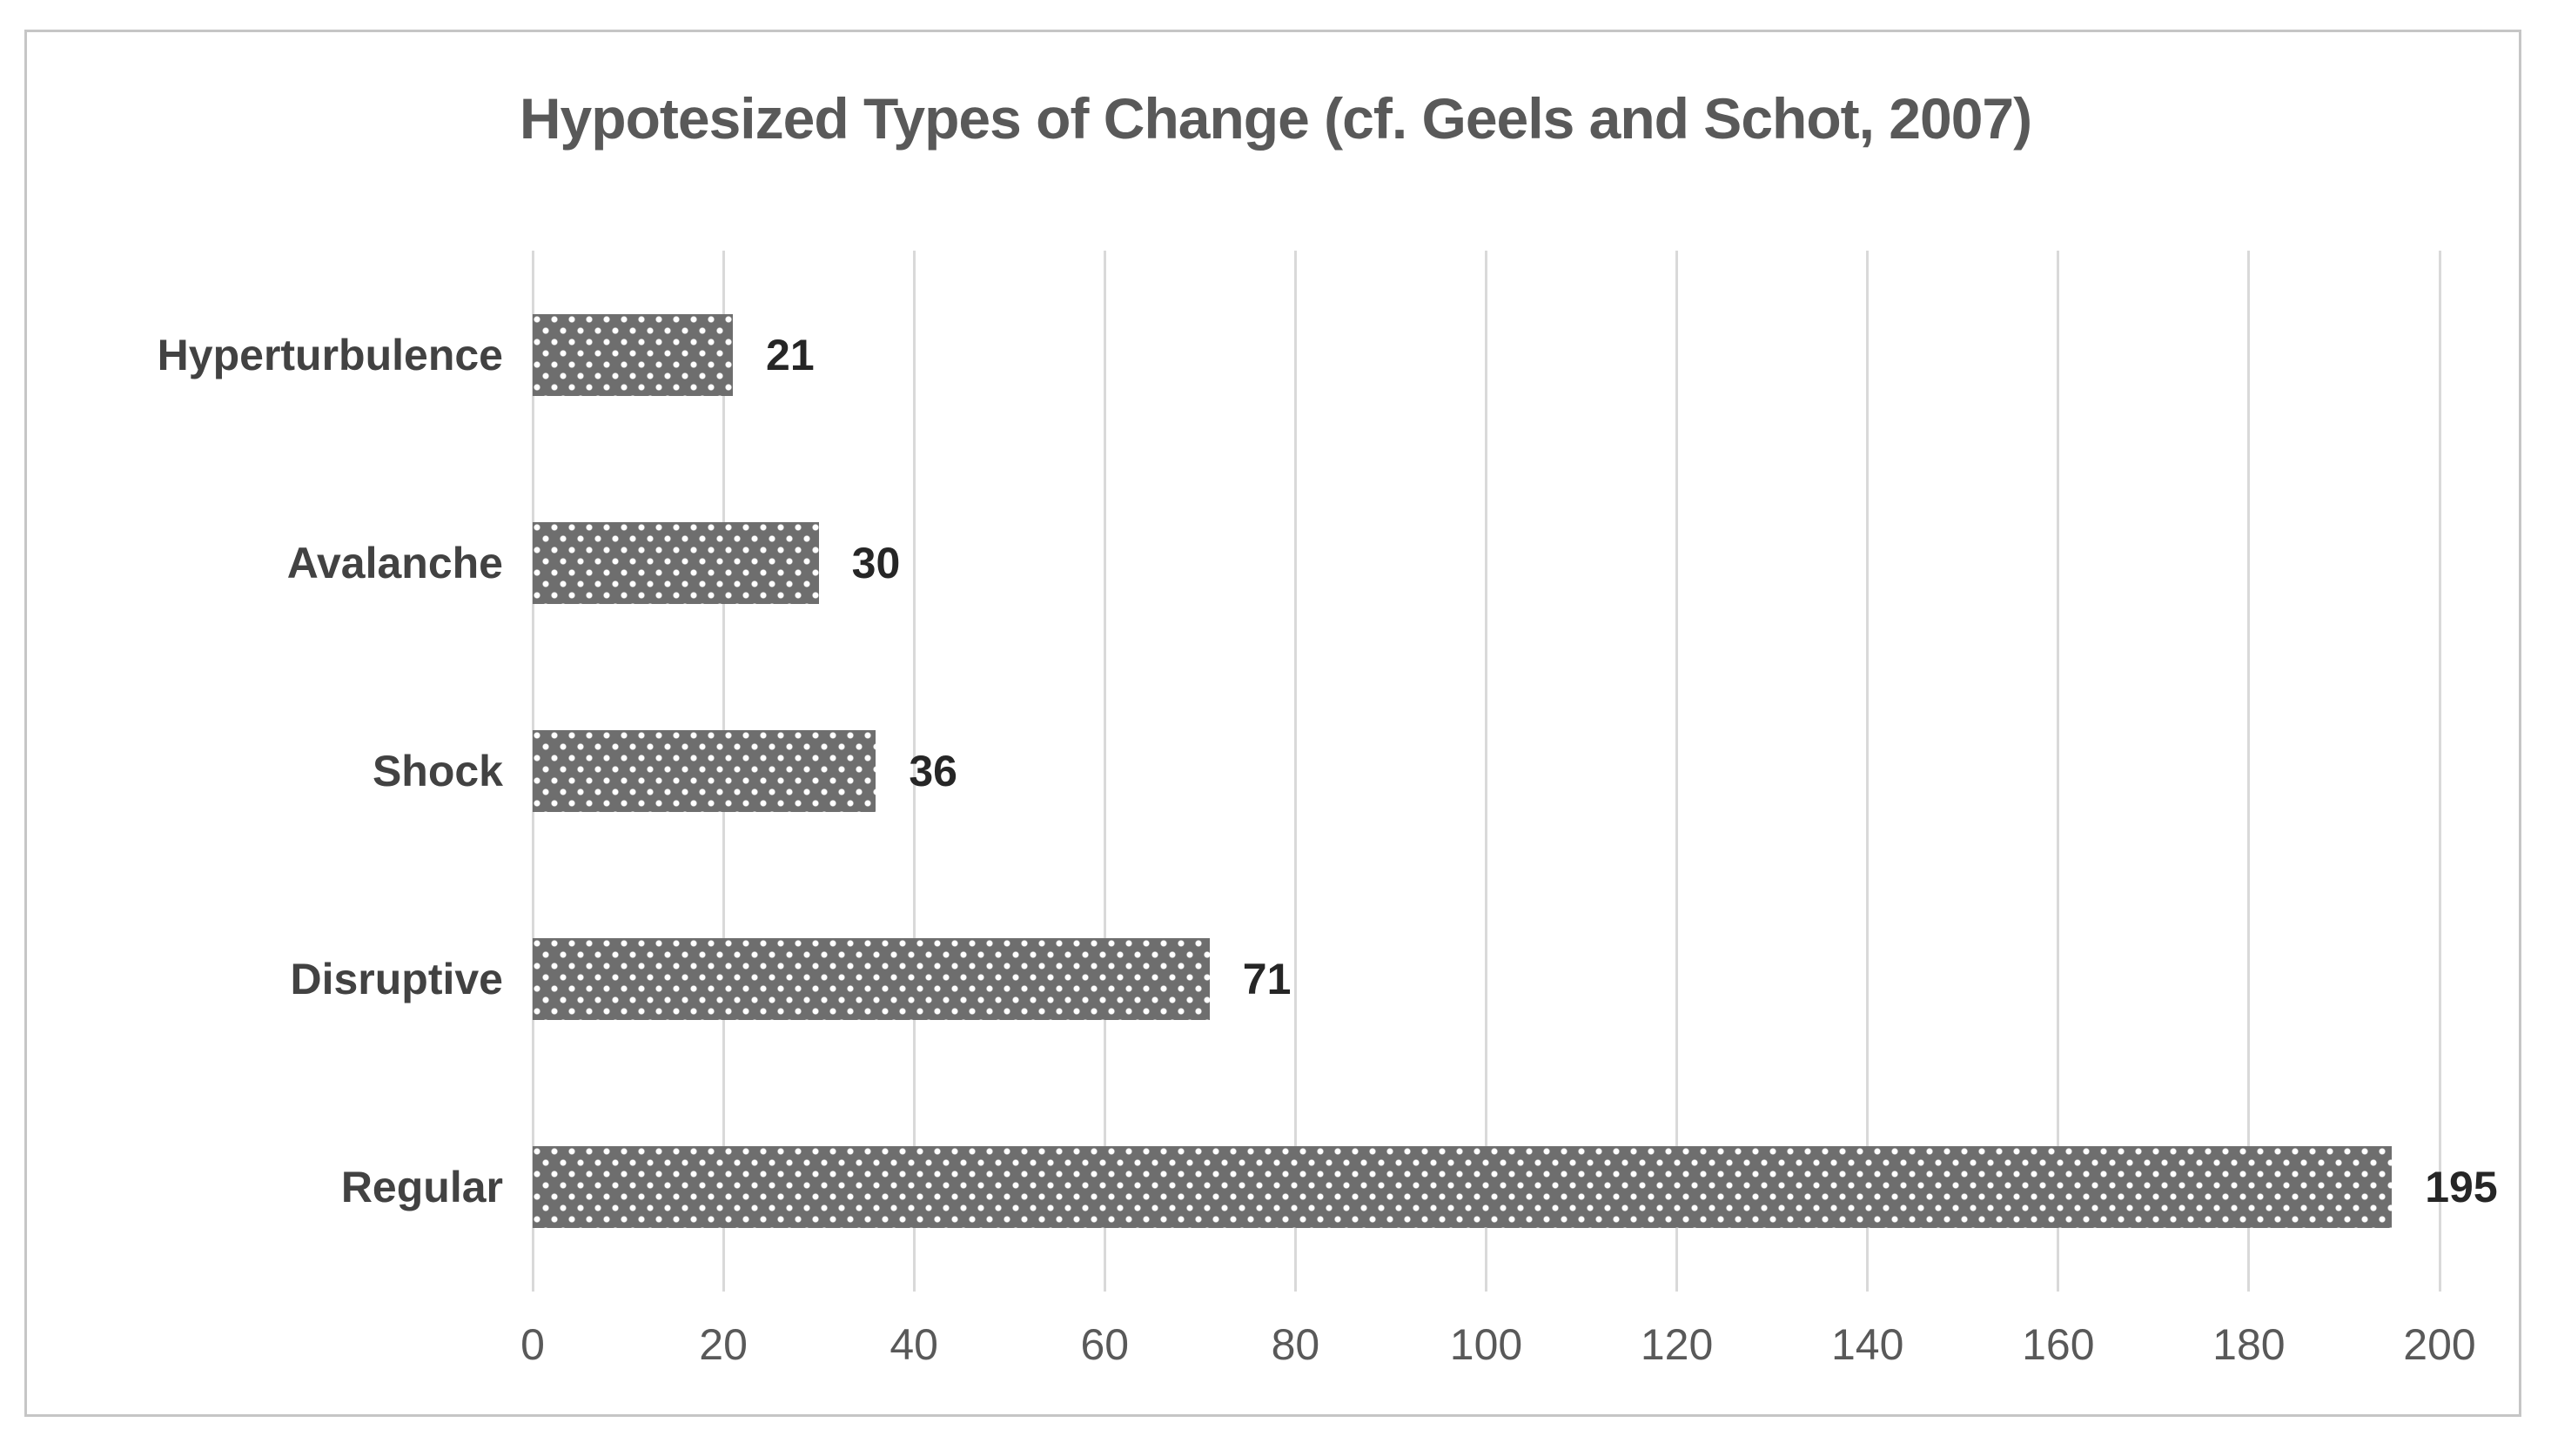 Image resolution: width=2551 pixels, height=1456 pixels. Describe the element at coordinates (2439, 1344) in the screenshot. I see `x-axis-tick-label-200: 200` at that location.